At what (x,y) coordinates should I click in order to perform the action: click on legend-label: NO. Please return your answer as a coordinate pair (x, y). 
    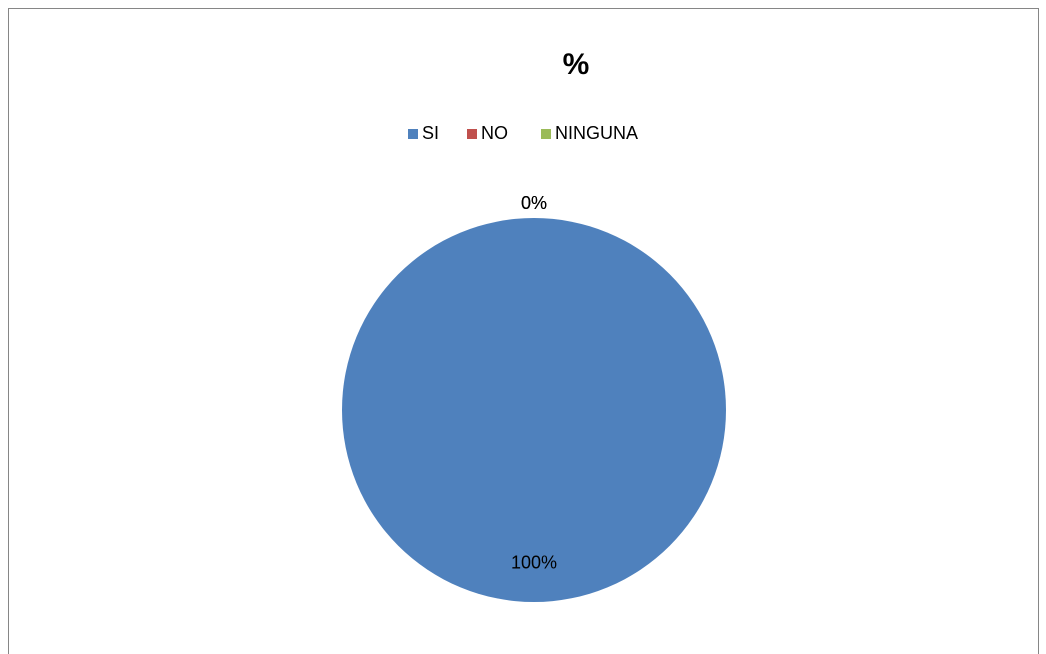
    Looking at the image, I should click on (494, 133).